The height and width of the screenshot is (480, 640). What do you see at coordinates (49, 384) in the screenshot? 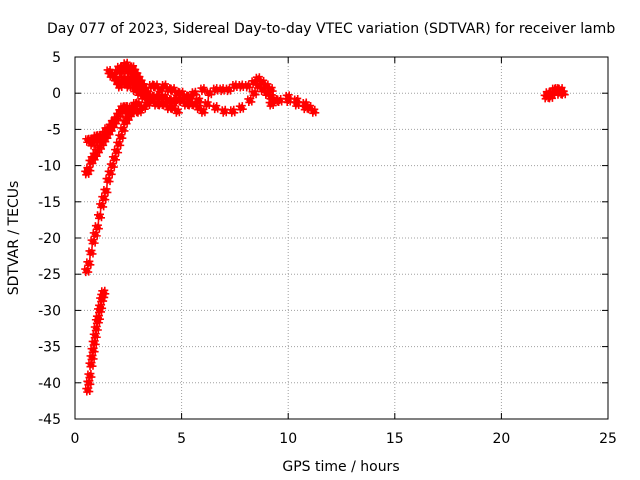
I see `y-tick-label: -40` at bounding box center [49, 384].